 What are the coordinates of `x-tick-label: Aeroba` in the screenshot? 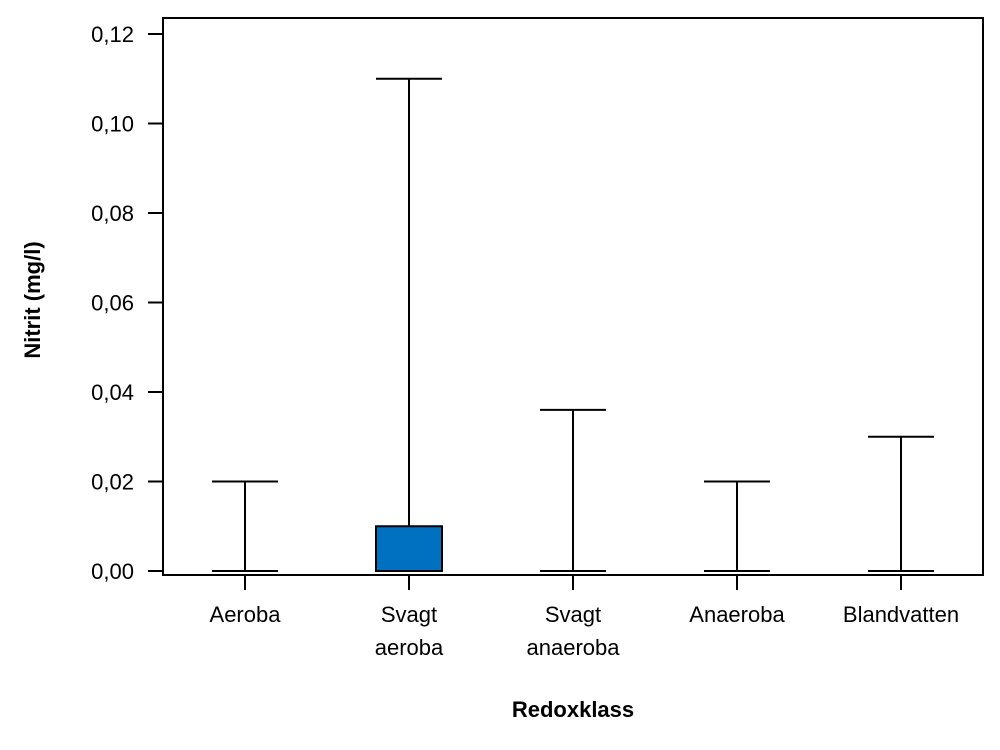 It's located at (246, 614).